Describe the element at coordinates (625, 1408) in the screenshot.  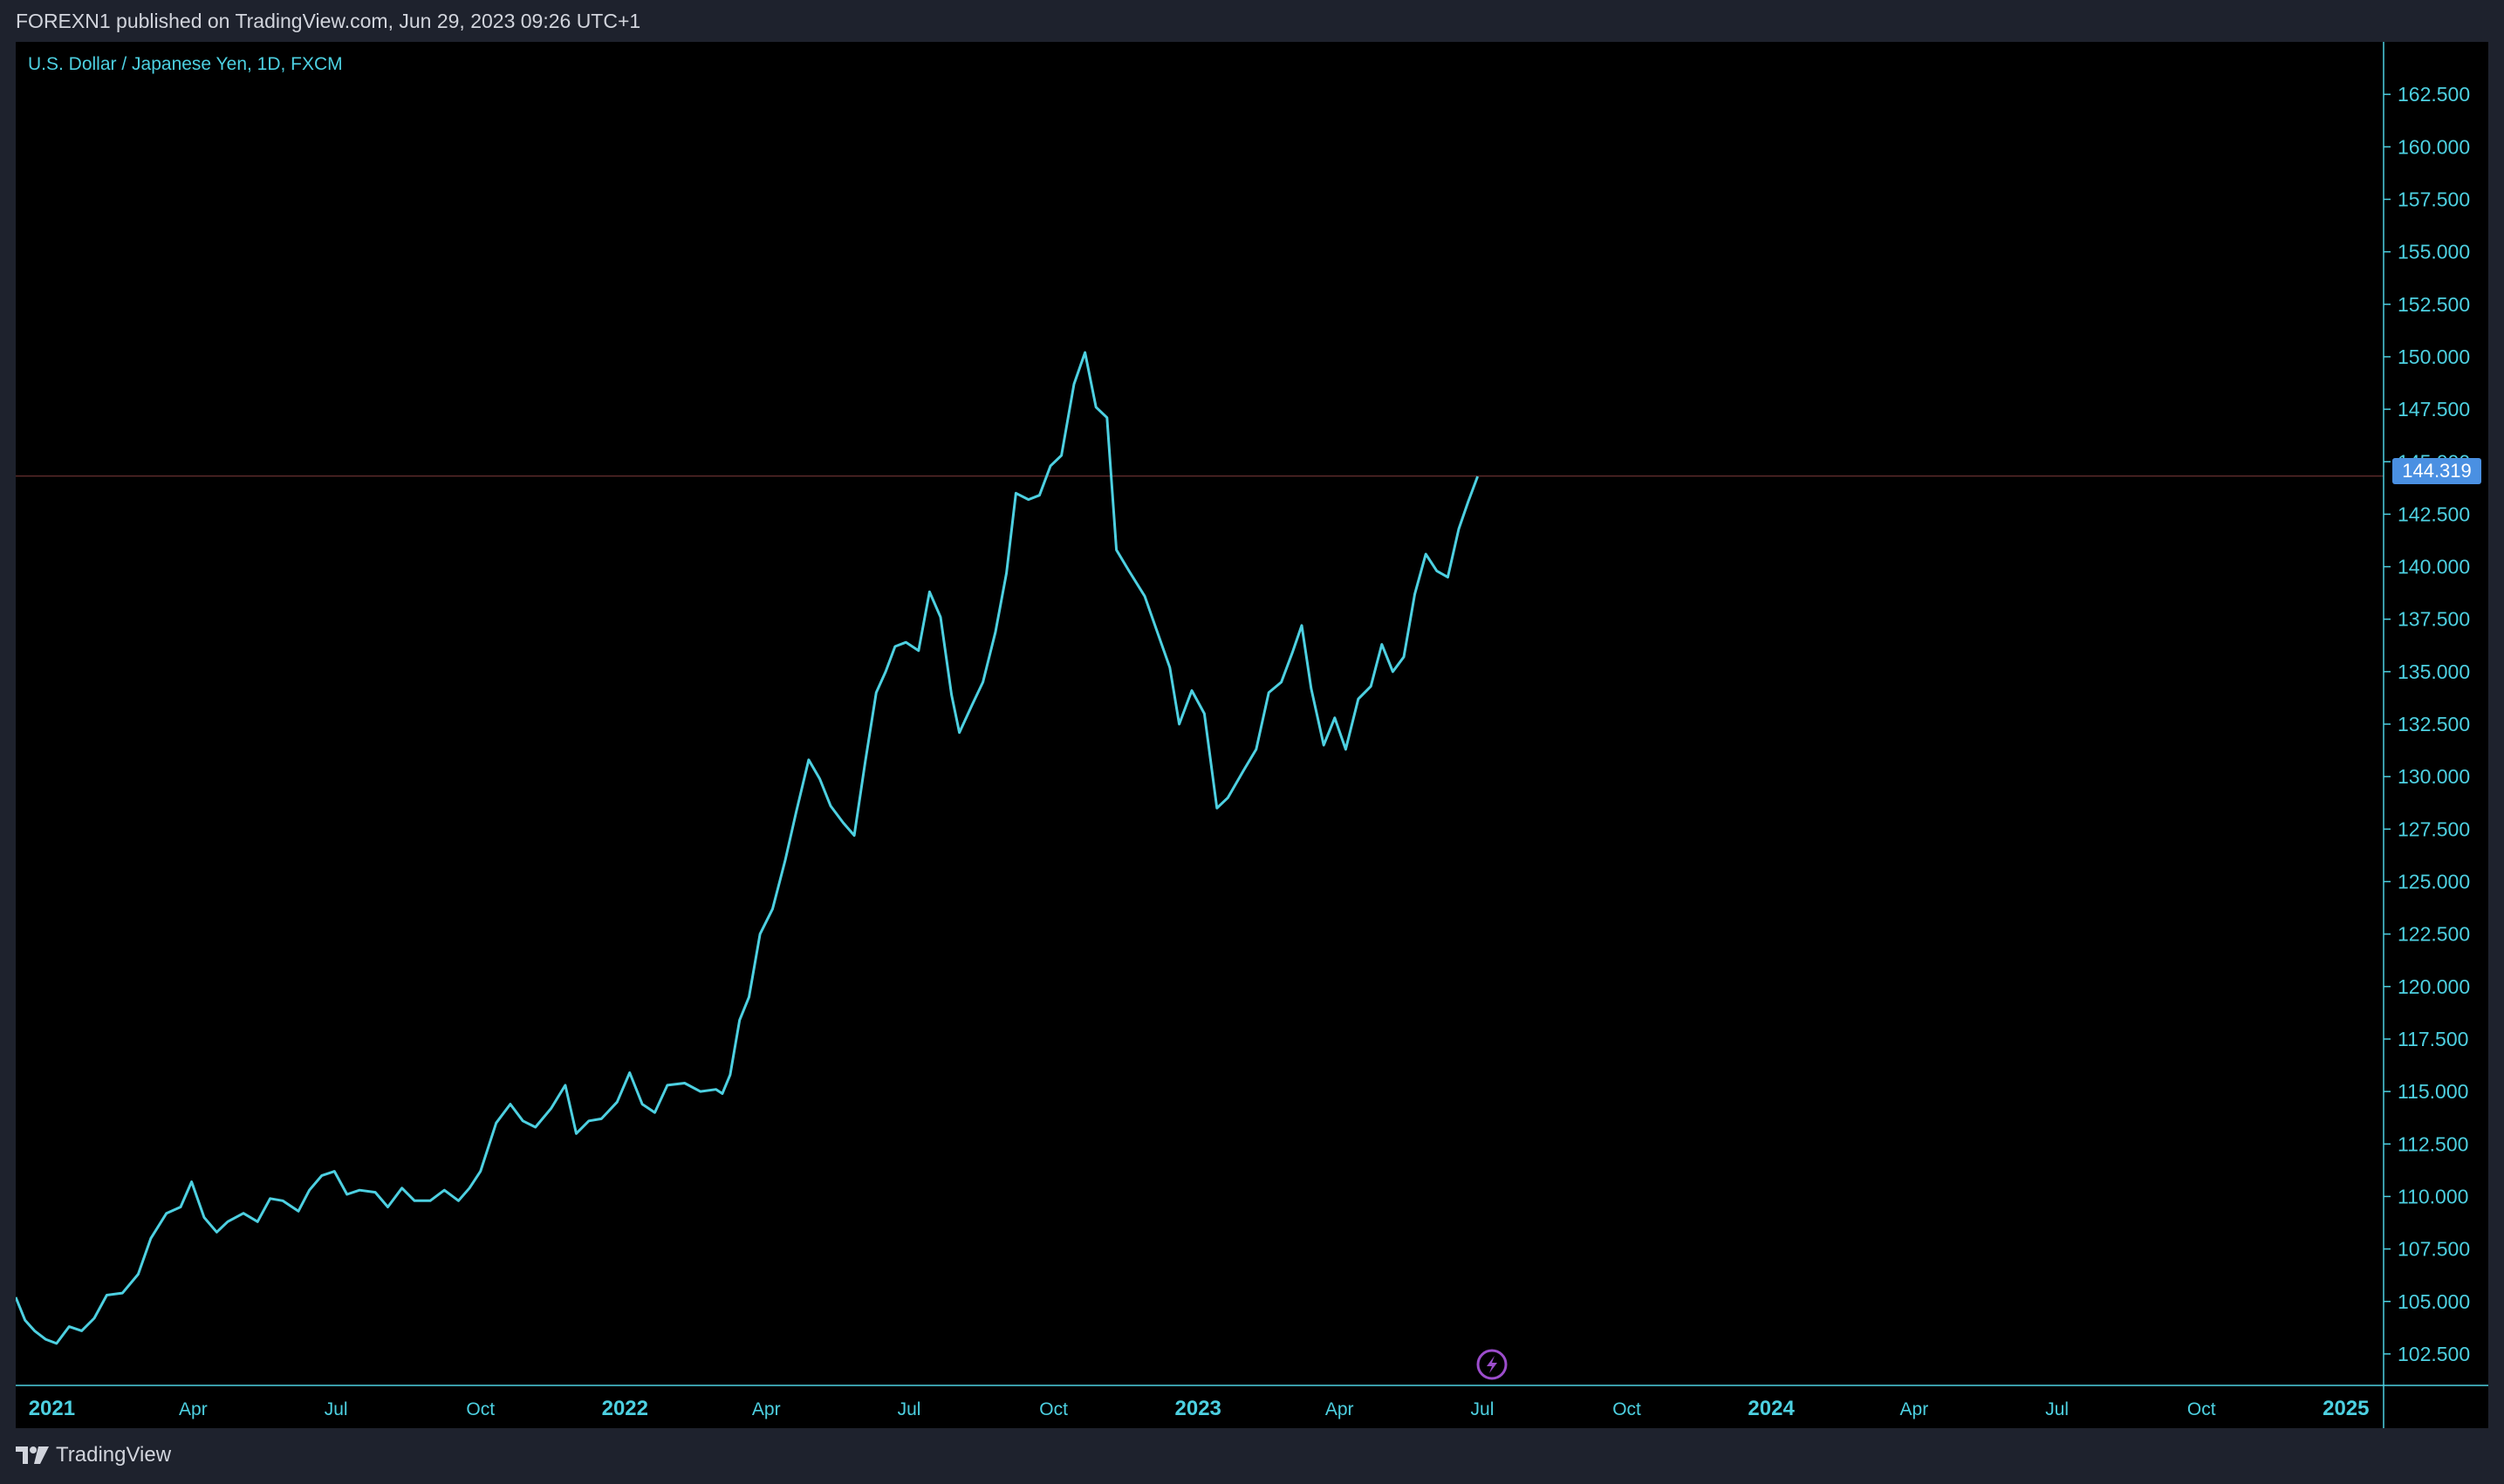
I see `time-tick-label: 2022` at that location.